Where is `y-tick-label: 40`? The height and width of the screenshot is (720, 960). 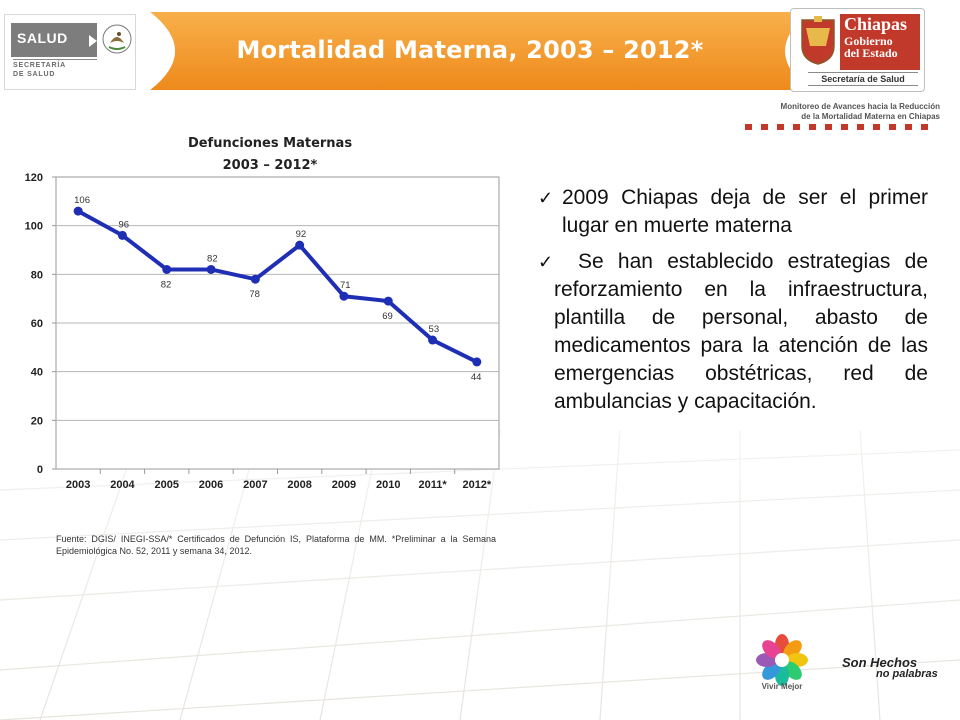 y-tick-label: 40 is located at coordinates (37, 373).